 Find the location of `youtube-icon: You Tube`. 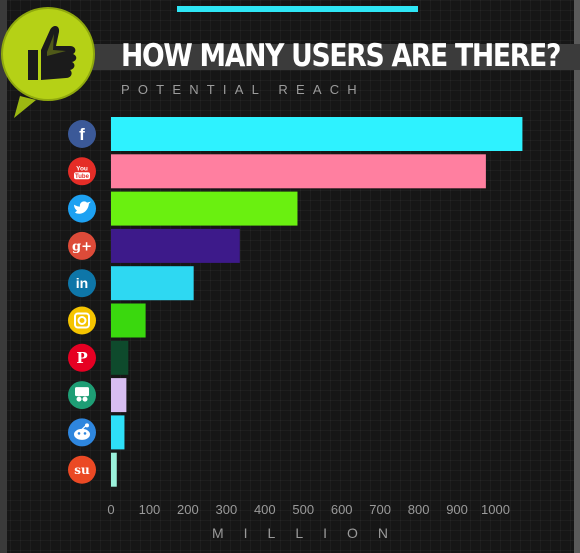

youtube-icon: You Tube is located at coordinates (82, 171).